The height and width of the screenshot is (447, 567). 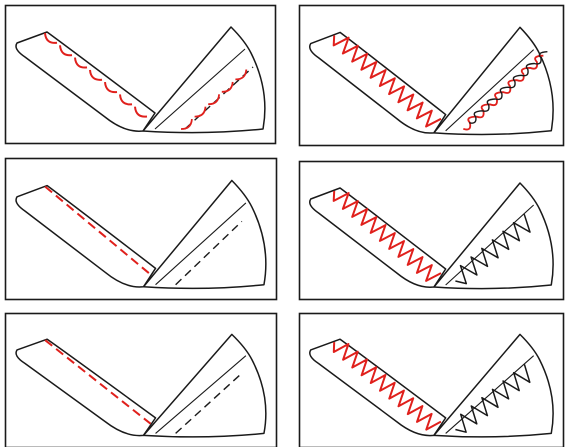 I want to click on panel-frame, so click(x=141, y=379).